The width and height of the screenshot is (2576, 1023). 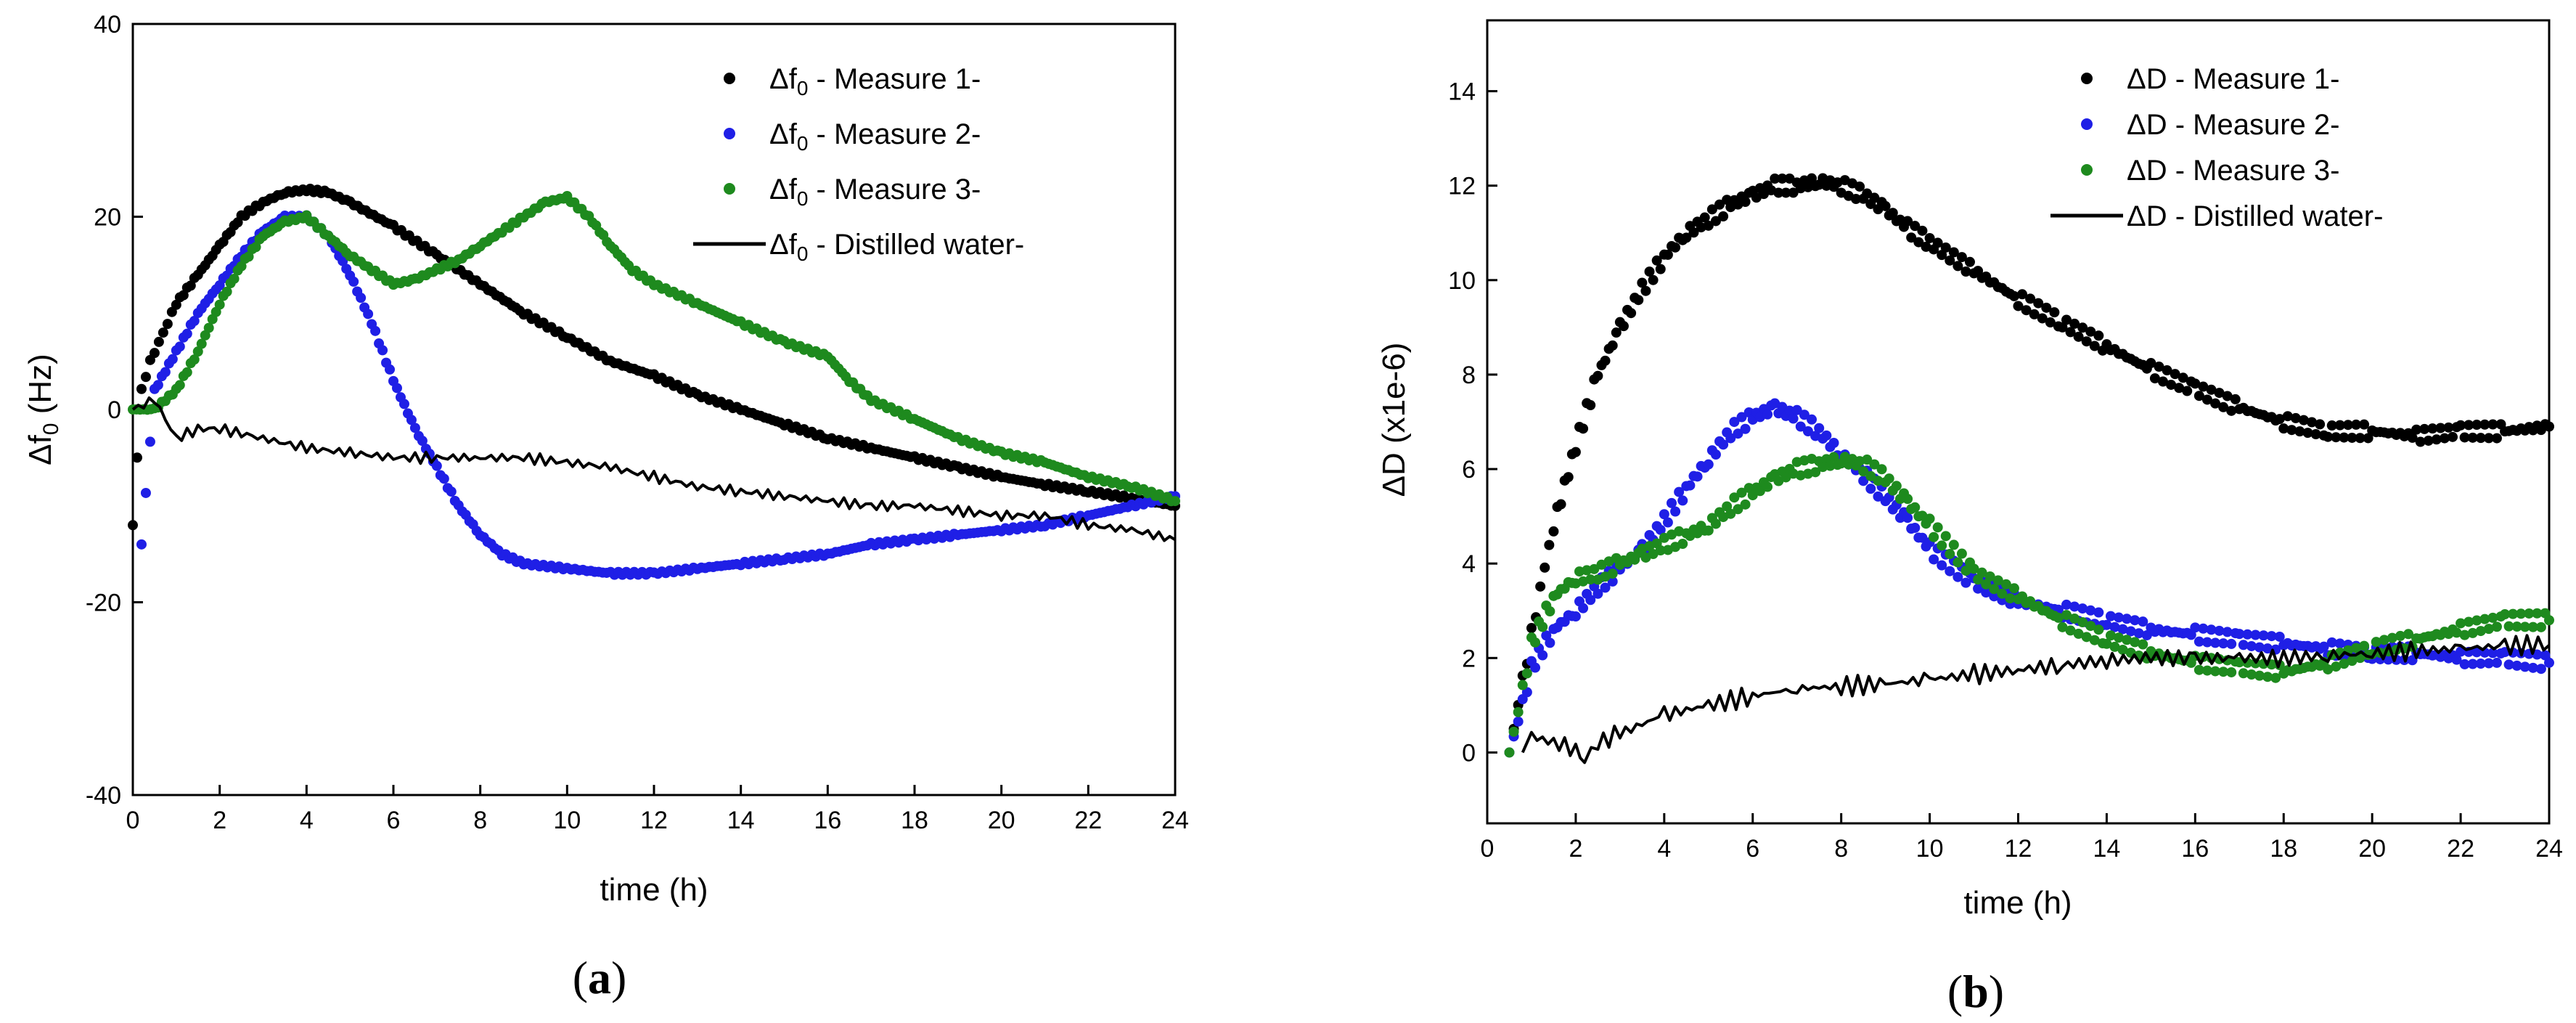 I want to click on x-tick-label-b-9: 18, so click(x=2284, y=849).